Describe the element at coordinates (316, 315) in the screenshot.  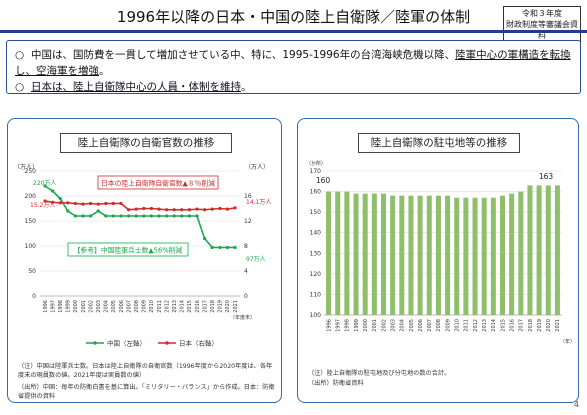
I see `bar-y-tick: 100` at that location.